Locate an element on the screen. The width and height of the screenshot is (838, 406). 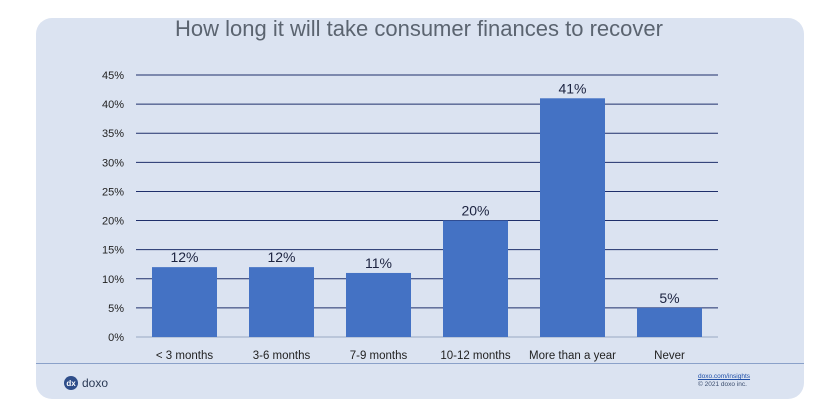
x-tick-label: More than a year is located at coordinates (572, 356).